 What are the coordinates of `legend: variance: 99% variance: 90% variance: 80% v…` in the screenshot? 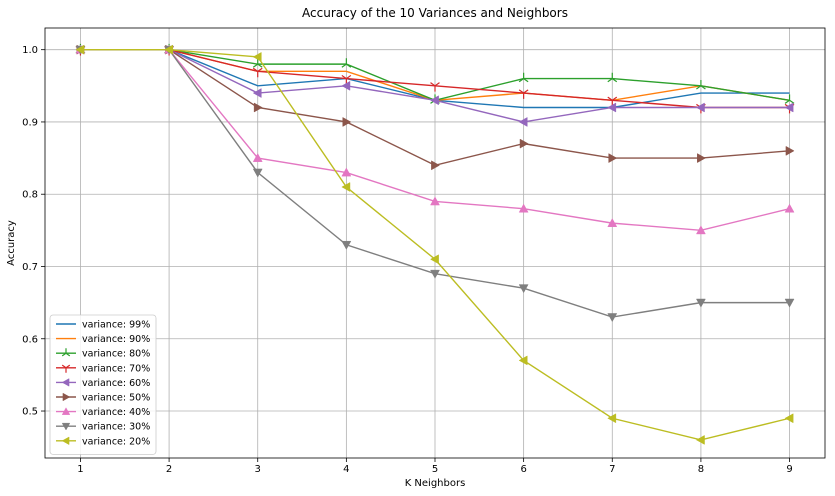 It's located at (103, 384).